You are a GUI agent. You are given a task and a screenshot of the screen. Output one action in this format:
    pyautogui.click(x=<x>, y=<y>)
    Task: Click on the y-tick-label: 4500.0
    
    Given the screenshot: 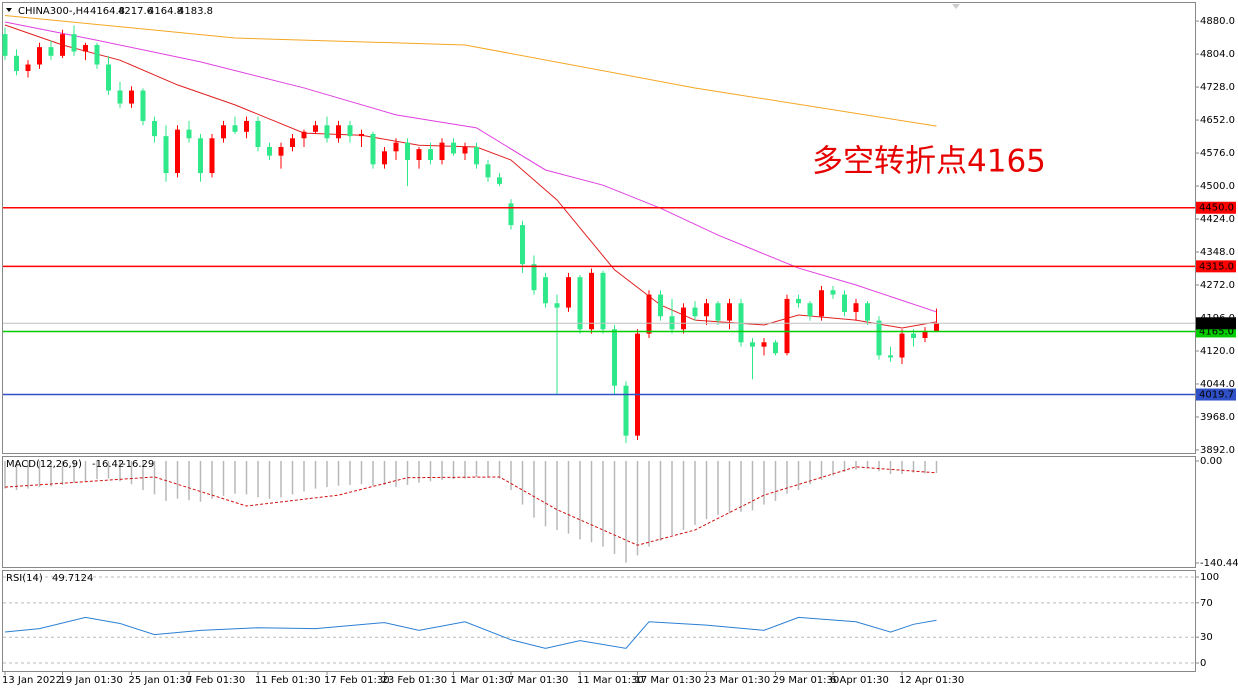 What is the action you would take?
    pyautogui.click(x=1217, y=186)
    